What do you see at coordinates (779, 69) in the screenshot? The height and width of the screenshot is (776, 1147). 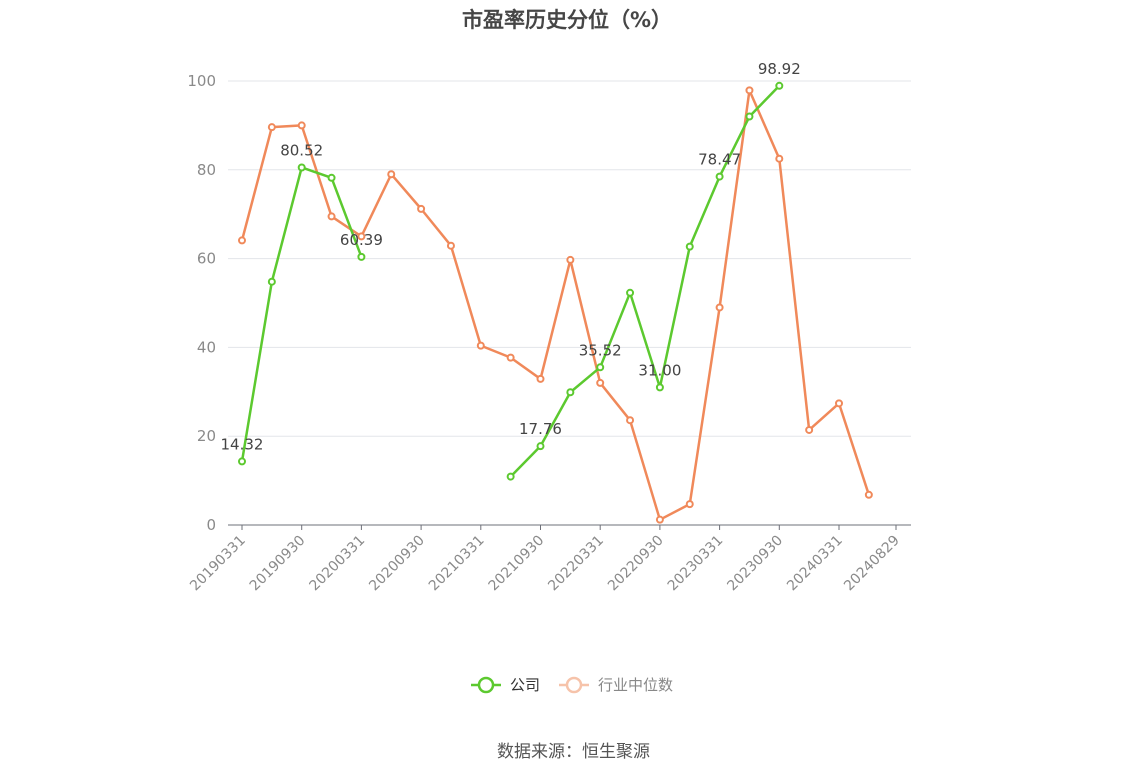 I see `data-label: 98.92` at bounding box center [779, 69].